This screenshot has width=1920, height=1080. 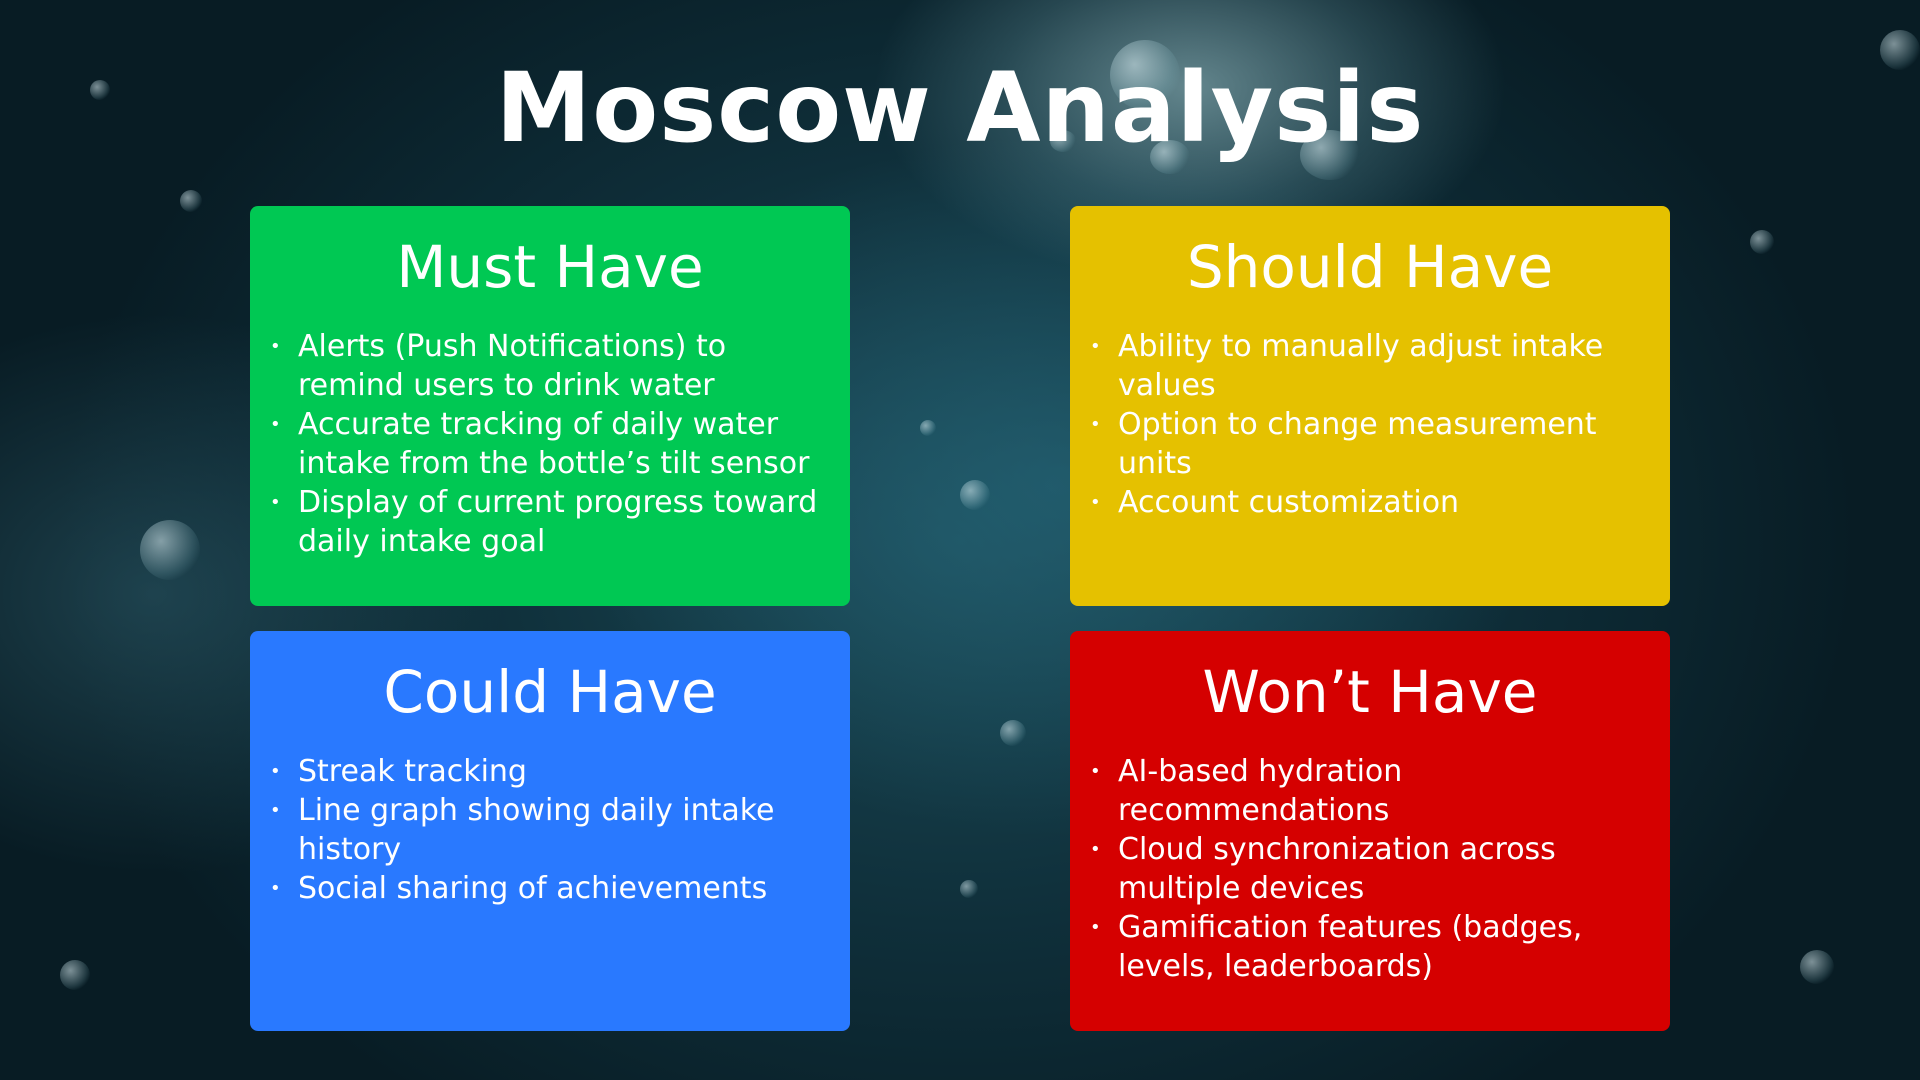 I want to click on list-item: • Line graph showing daily intake history, so click(x=522, y=829).